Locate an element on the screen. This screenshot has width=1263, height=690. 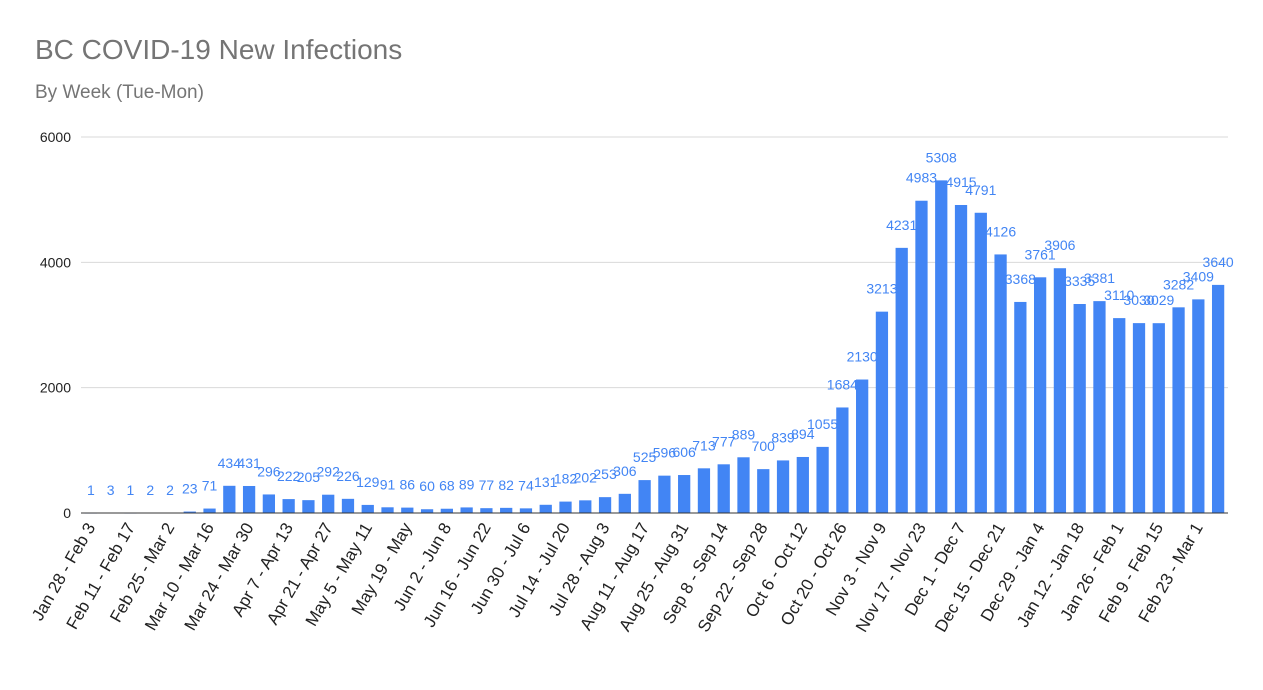
data-label: 3409 is located at coordinates (1198, 276).